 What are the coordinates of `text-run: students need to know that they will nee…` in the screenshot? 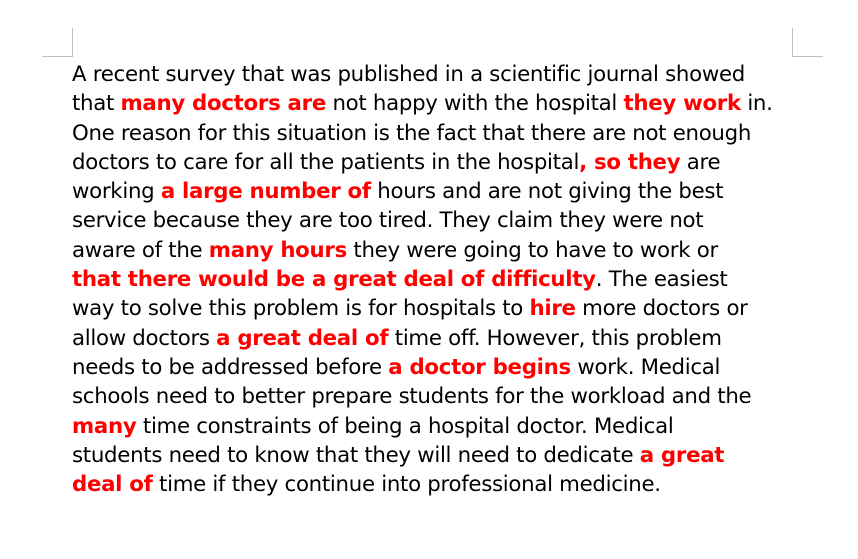 It's located at (356, 455).